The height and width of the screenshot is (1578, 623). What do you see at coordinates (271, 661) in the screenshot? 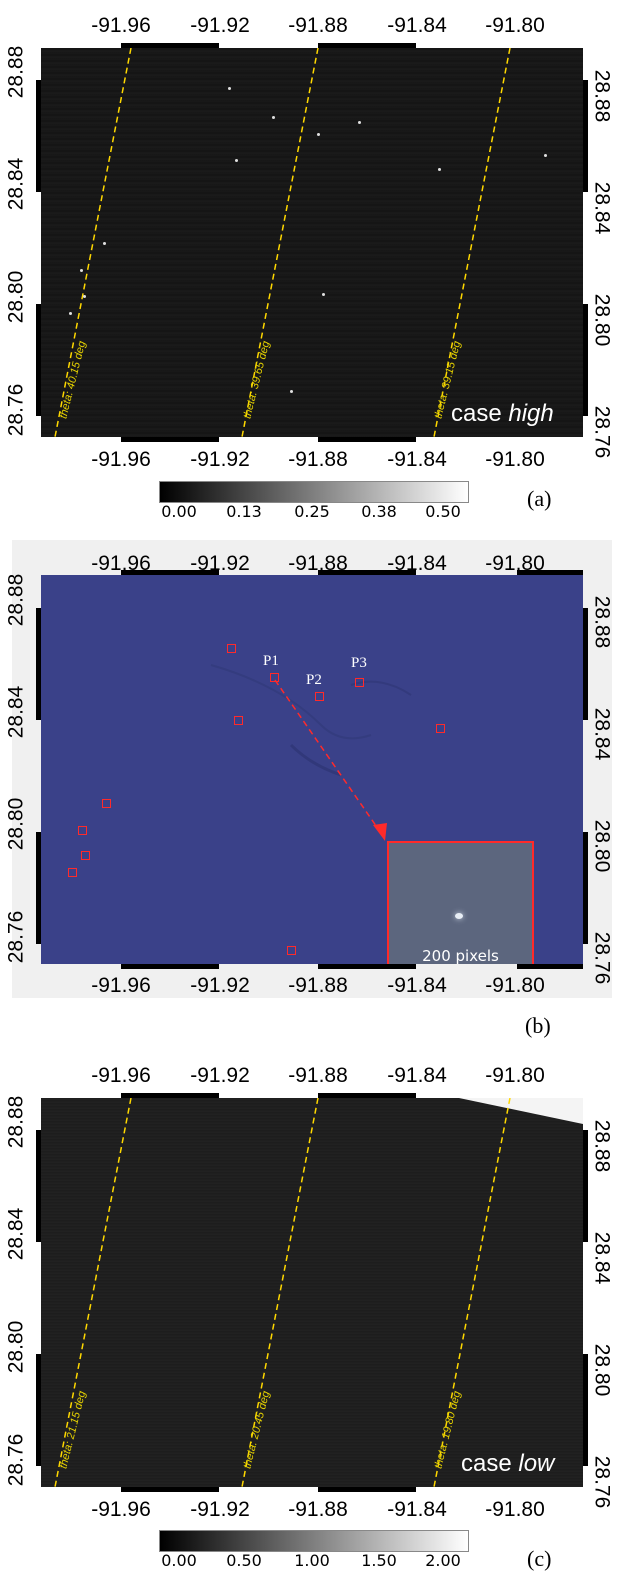
I see `point-label: P1` at bounding box center [271, 661].